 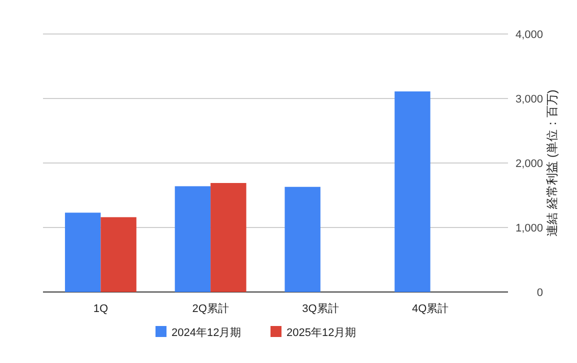 I want to click on x-tick-label: 4Q累計, so click(x=430, y=308).